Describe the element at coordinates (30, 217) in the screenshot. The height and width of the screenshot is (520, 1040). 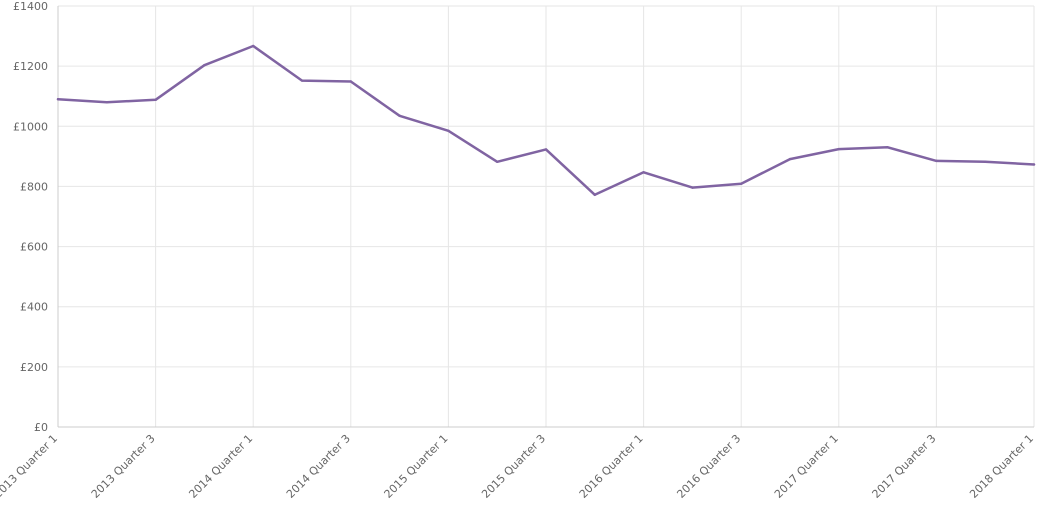
I see `y-axis-tick-labels: £0 £200 £400 £600 £800 £1000 £1200 £1400` at that location.